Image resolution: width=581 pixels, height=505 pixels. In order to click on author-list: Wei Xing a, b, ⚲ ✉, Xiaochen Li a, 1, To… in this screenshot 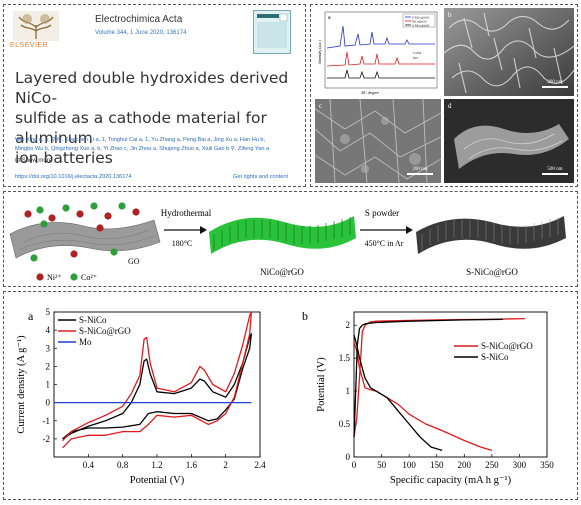, I will do `click(160, 144)`.